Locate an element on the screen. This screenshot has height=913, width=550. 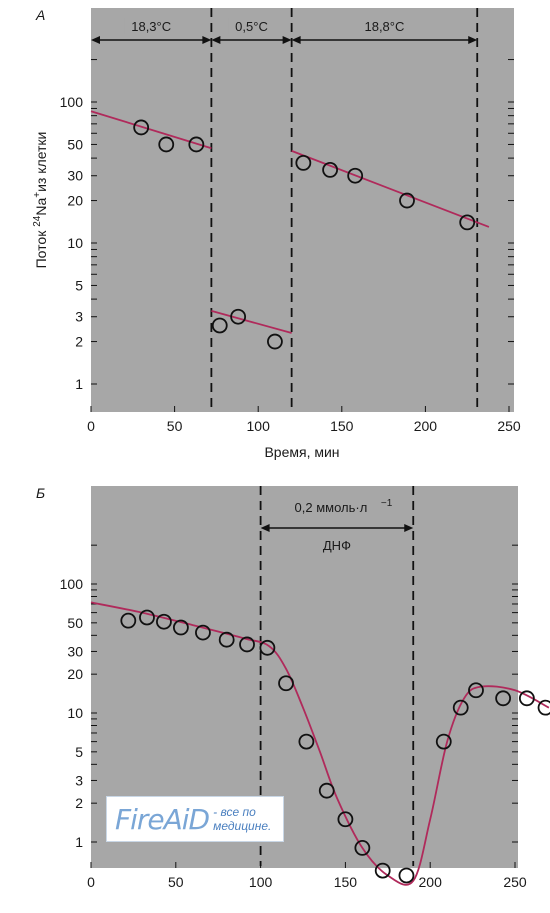
y-label-isotope: 24 is located at coordinates (37, 221).